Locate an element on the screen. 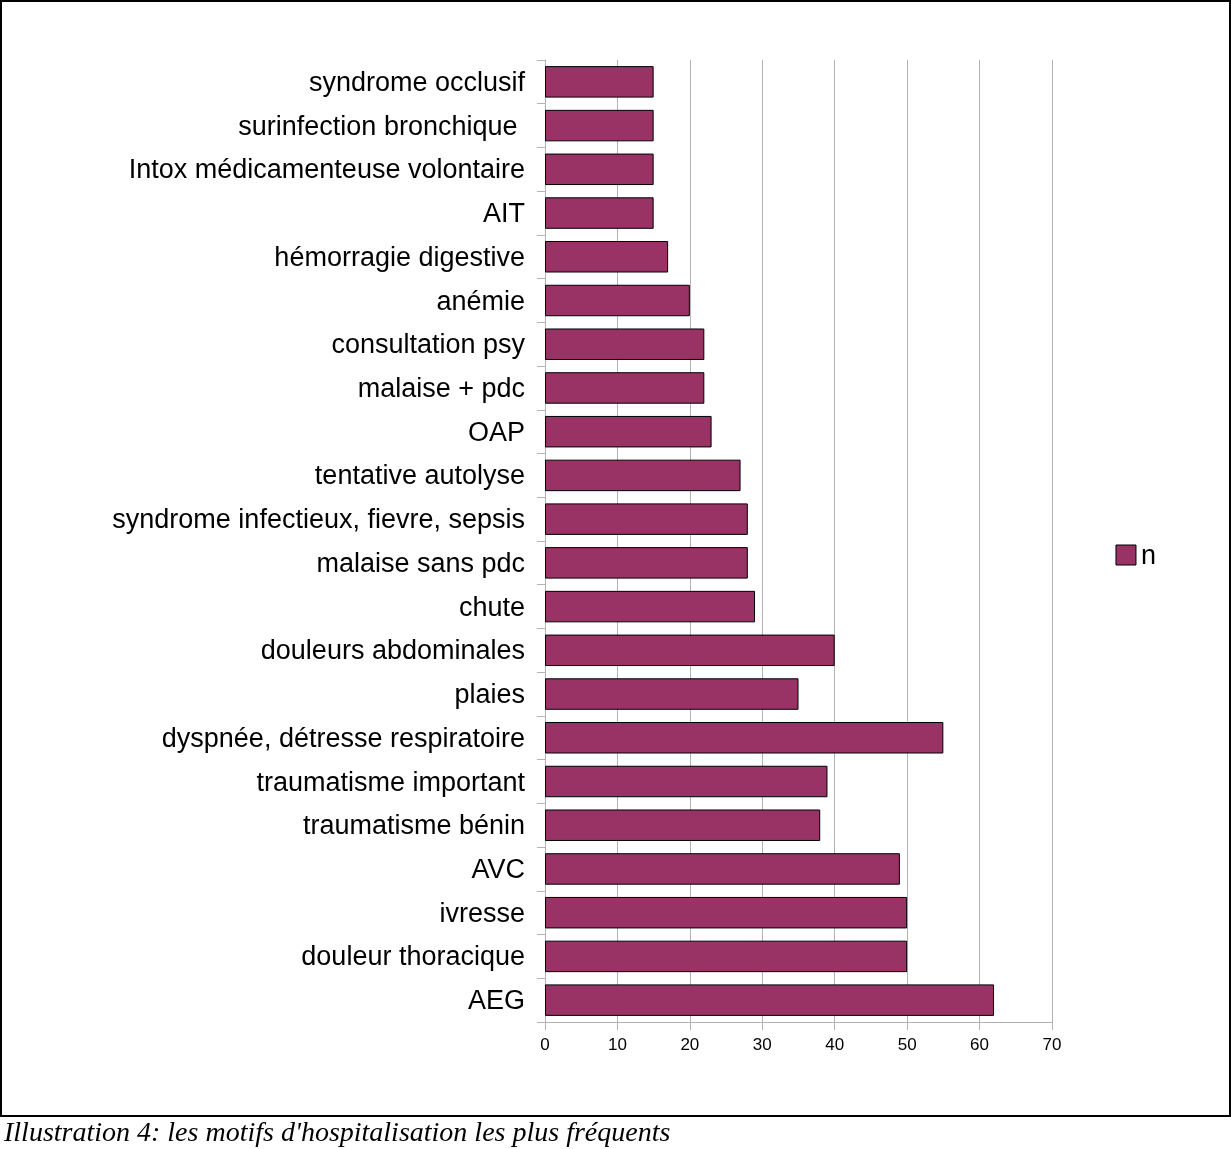 Image resolution: width=1231 pixels, height=1149 pixels. x-tick-label: 0 is located at coordinates (545, 1044).